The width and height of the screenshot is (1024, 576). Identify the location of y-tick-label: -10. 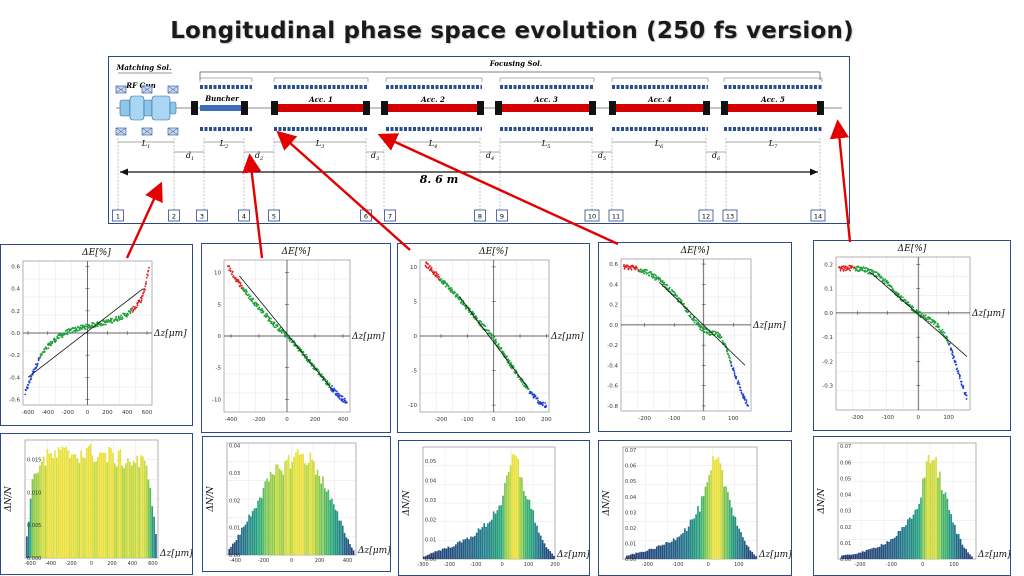
(216, 400).